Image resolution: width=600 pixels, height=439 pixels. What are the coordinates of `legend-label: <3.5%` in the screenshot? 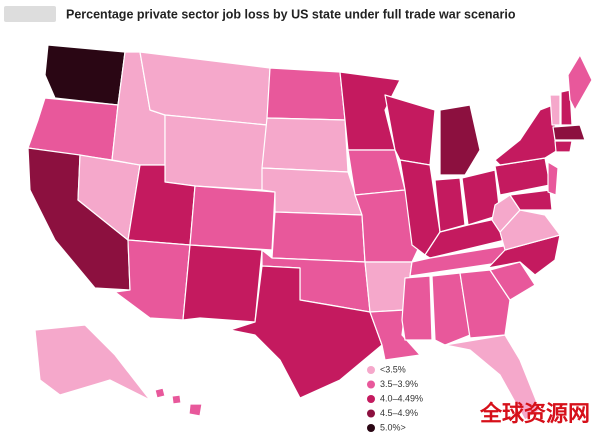 It's located at (393, 369).